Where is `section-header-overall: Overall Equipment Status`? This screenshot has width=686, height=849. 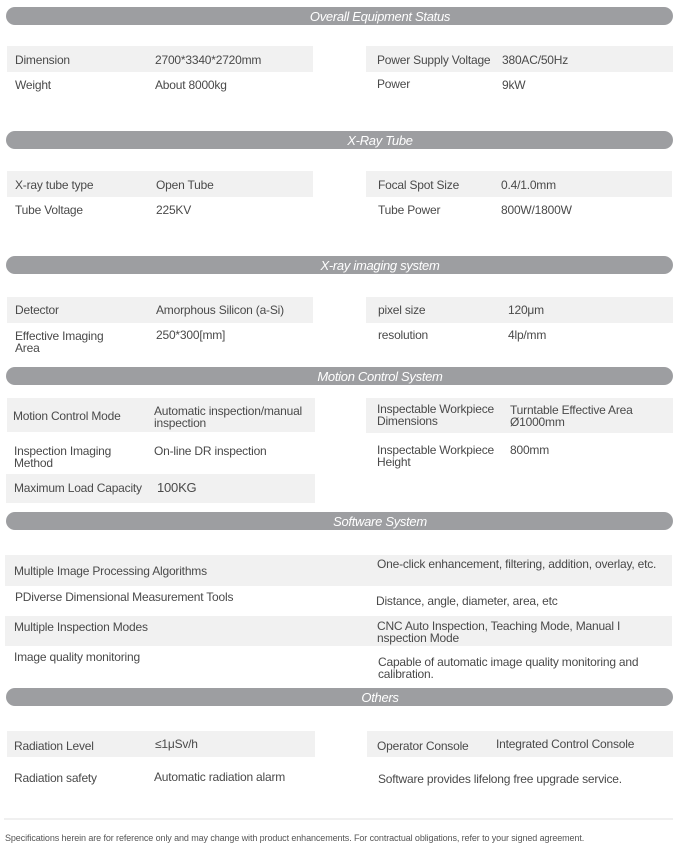
section-header-overall: Overall Equipment Status is located at coordinates (339, 16).